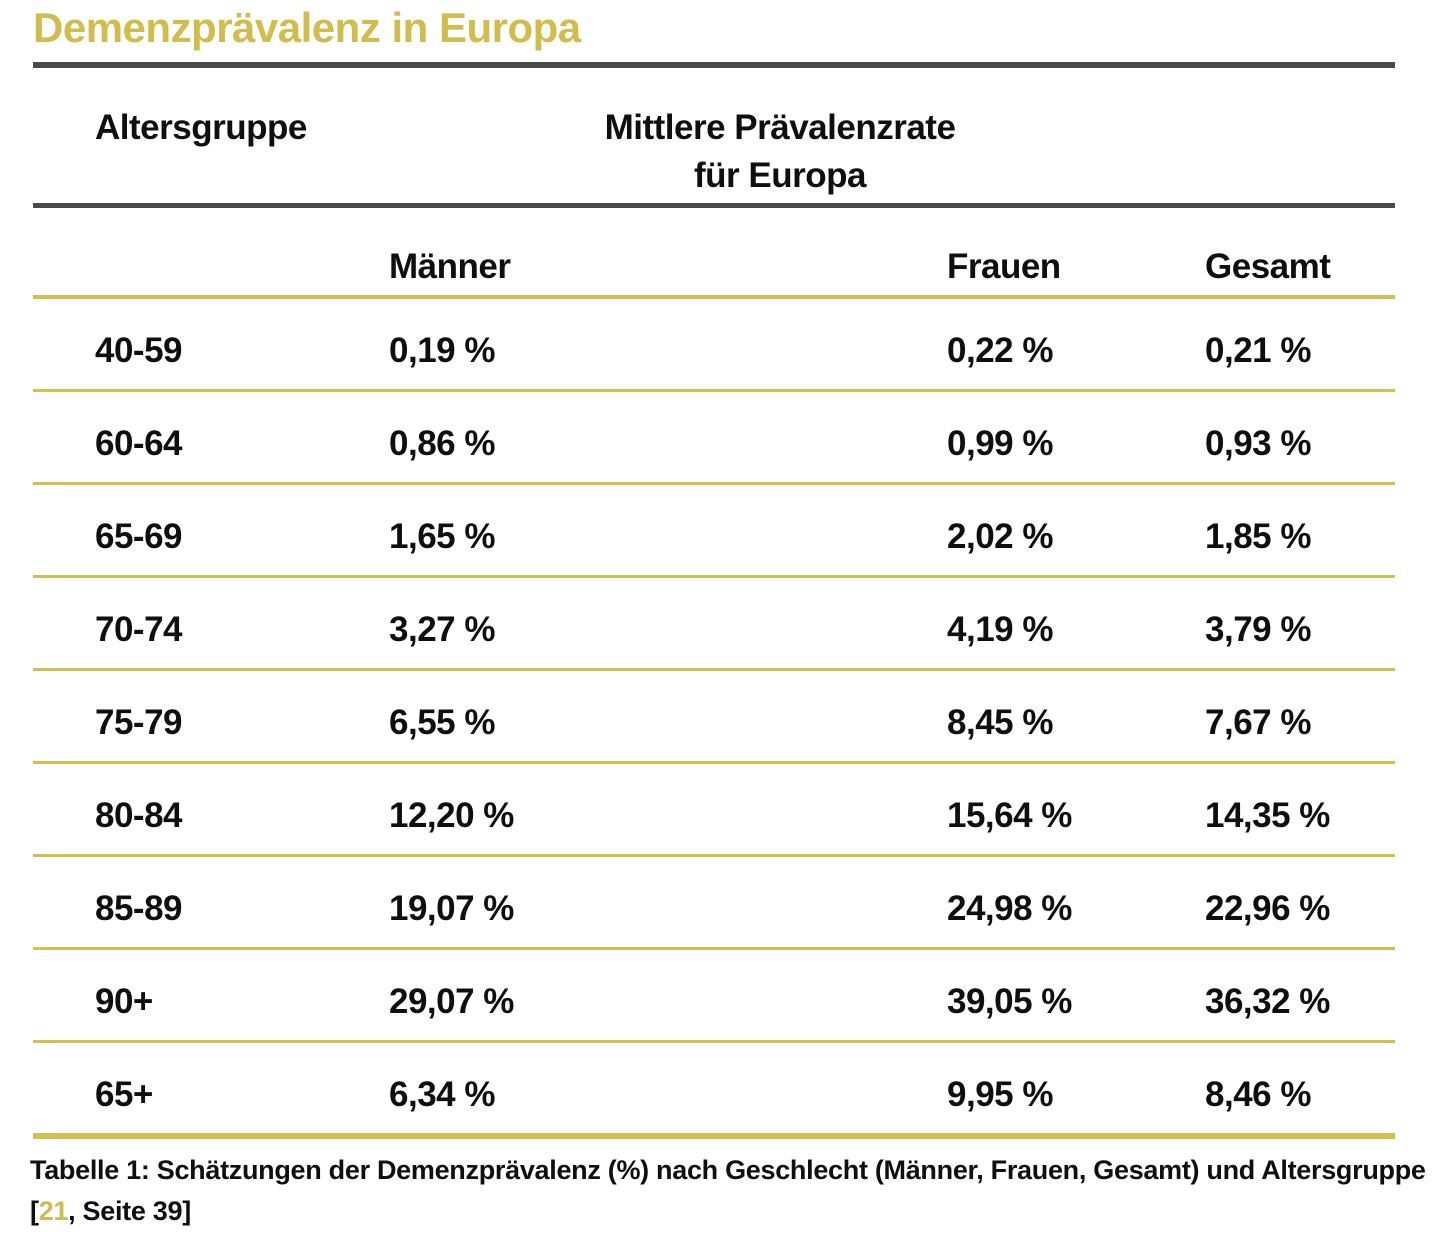 Image resolution: width=1444 pixels, height=1248 pixels. I want to click on header-separator-rule, so click(714, 205).